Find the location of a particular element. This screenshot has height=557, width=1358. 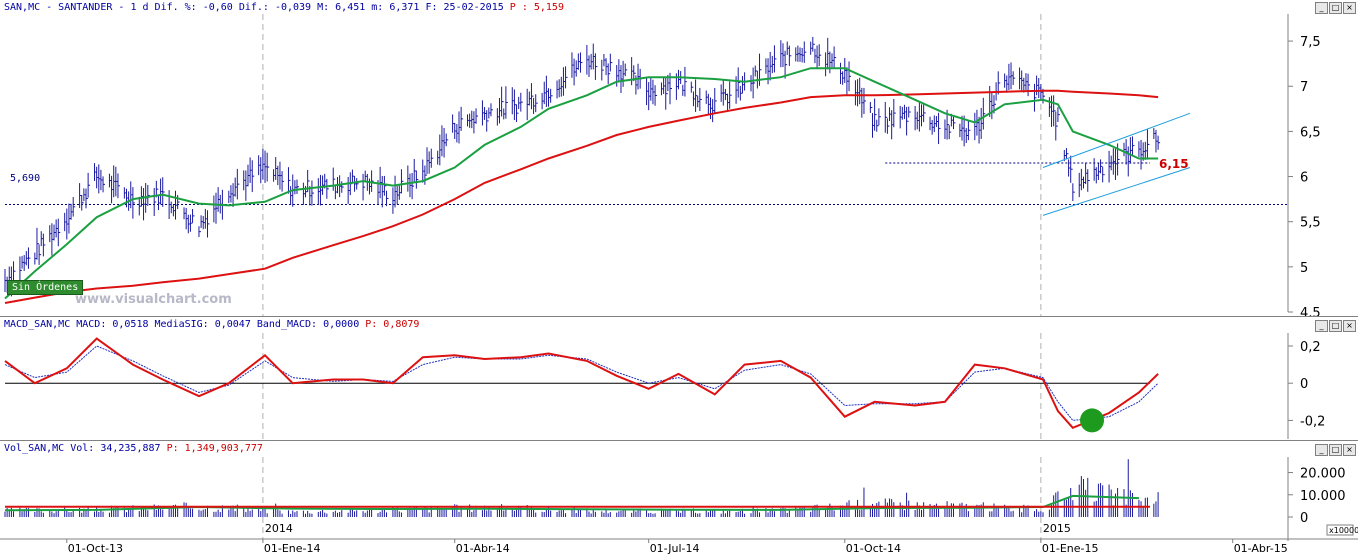

x-tick-label: 01-Jul-14 is located at coordinates (675, 548).